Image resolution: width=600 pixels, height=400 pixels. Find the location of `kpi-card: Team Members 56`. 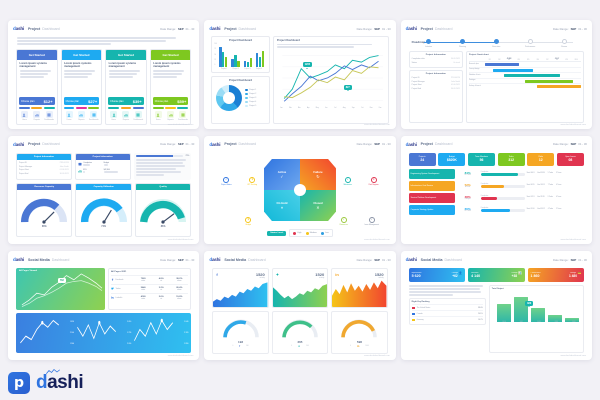

kpi-card: Team Members 56 is located at coordinates (481, 159).